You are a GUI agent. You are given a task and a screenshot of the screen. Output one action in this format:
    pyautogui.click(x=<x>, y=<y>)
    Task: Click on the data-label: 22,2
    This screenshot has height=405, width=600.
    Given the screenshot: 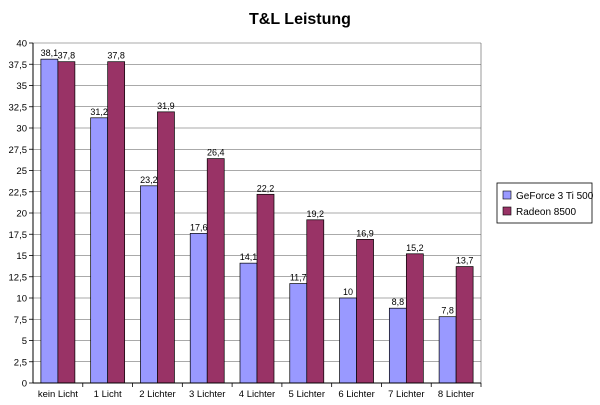 What is the action you would take?
    pyautogui.click(x=266, y=188)
    